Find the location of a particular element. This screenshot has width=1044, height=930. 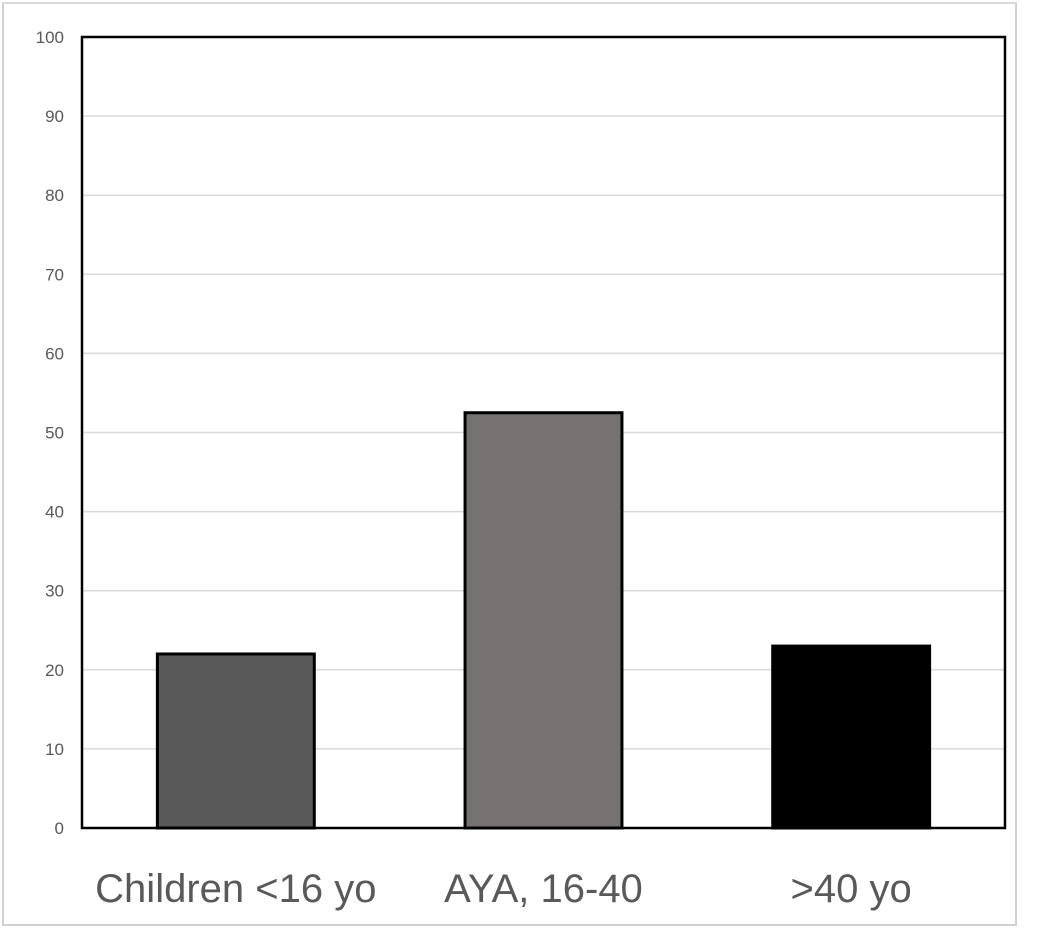

y-tick-label: 10 is located at coordinates (54, 749).